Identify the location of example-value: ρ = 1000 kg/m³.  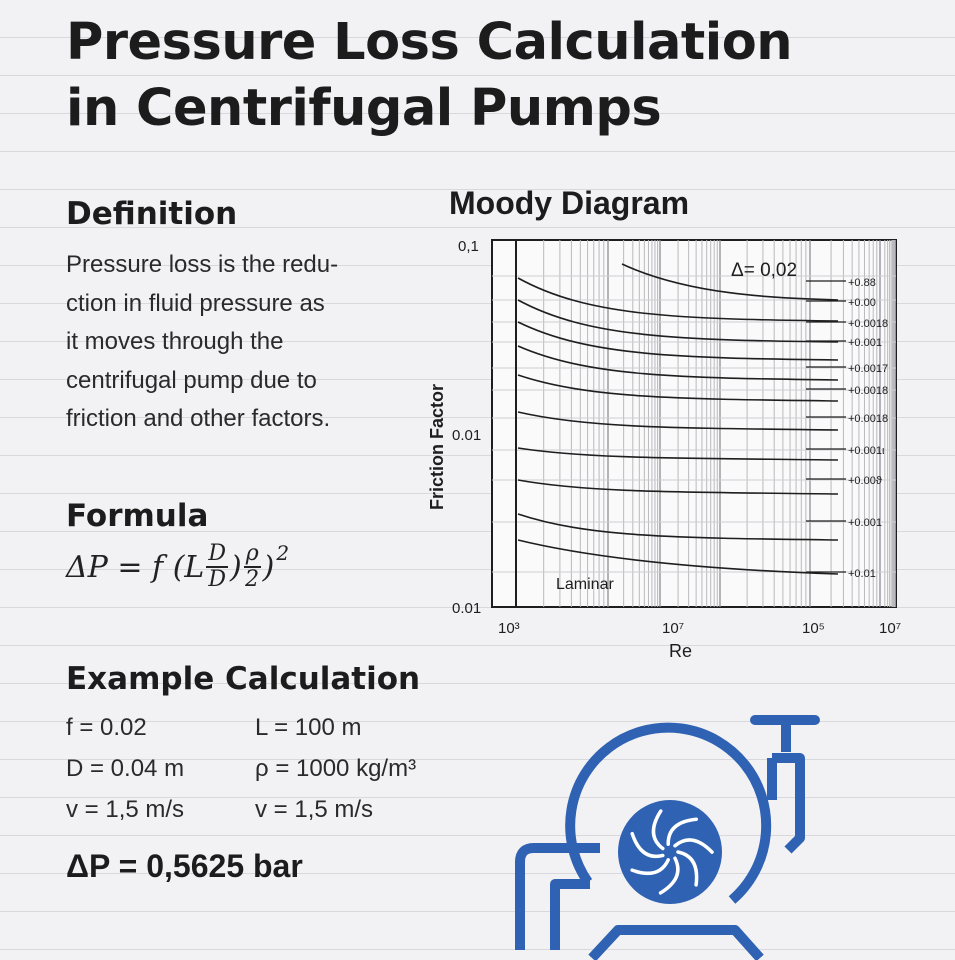
(336, 768).